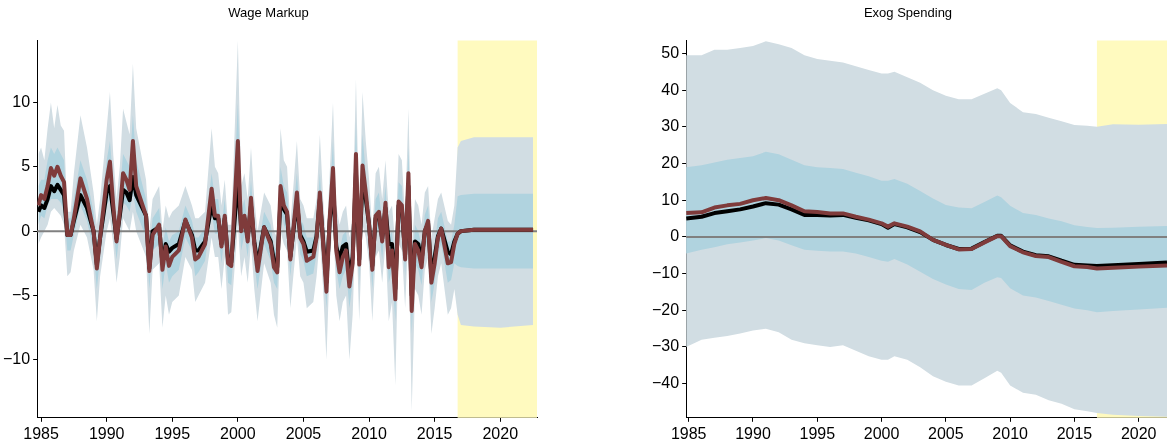 The height and width of the screenshot is (447, 1167). What do you see at coordinates (666, 383) in the screenshot?
I see `y-tick-label: −40` at bounding box center [666, 383].